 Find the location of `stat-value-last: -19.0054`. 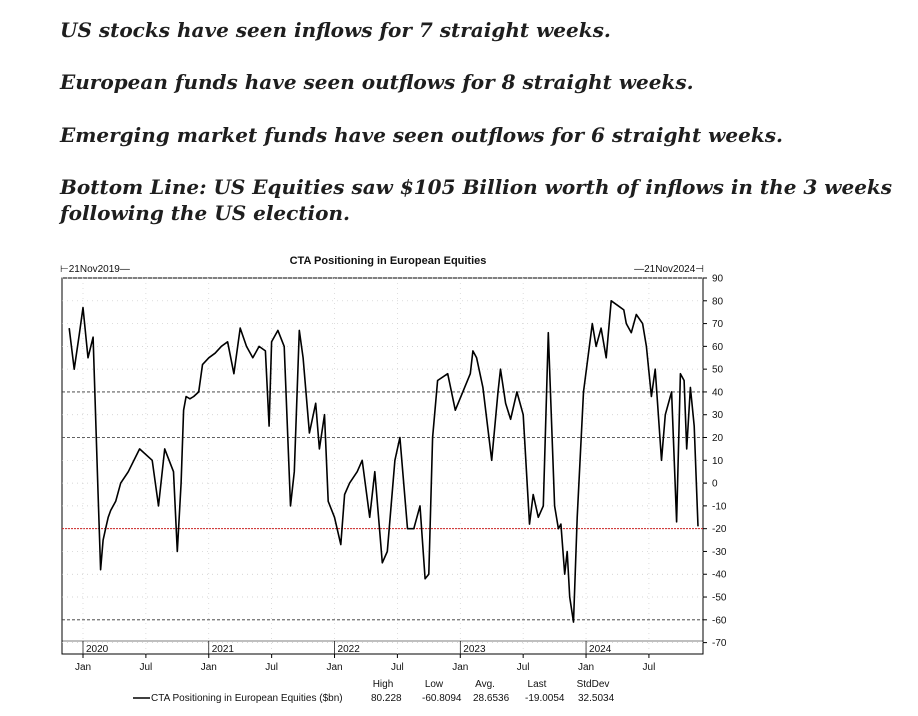

stat-value-last: -19.0054 is located at coordinates (545, 698).